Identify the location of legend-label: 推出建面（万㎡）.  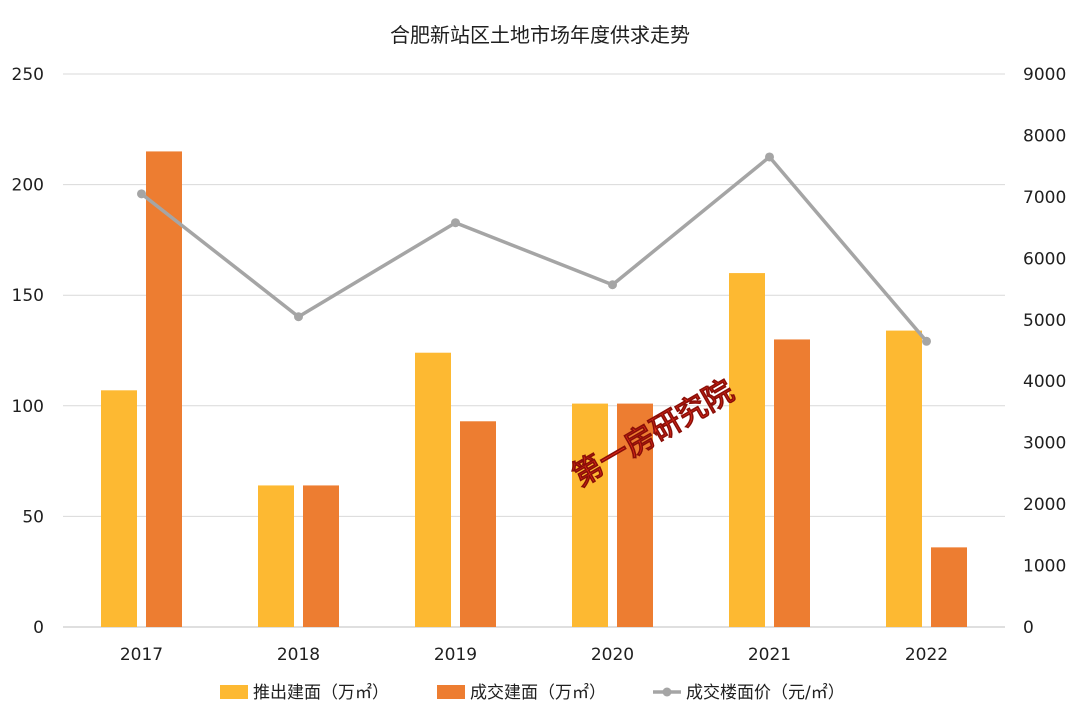
(321, 693).